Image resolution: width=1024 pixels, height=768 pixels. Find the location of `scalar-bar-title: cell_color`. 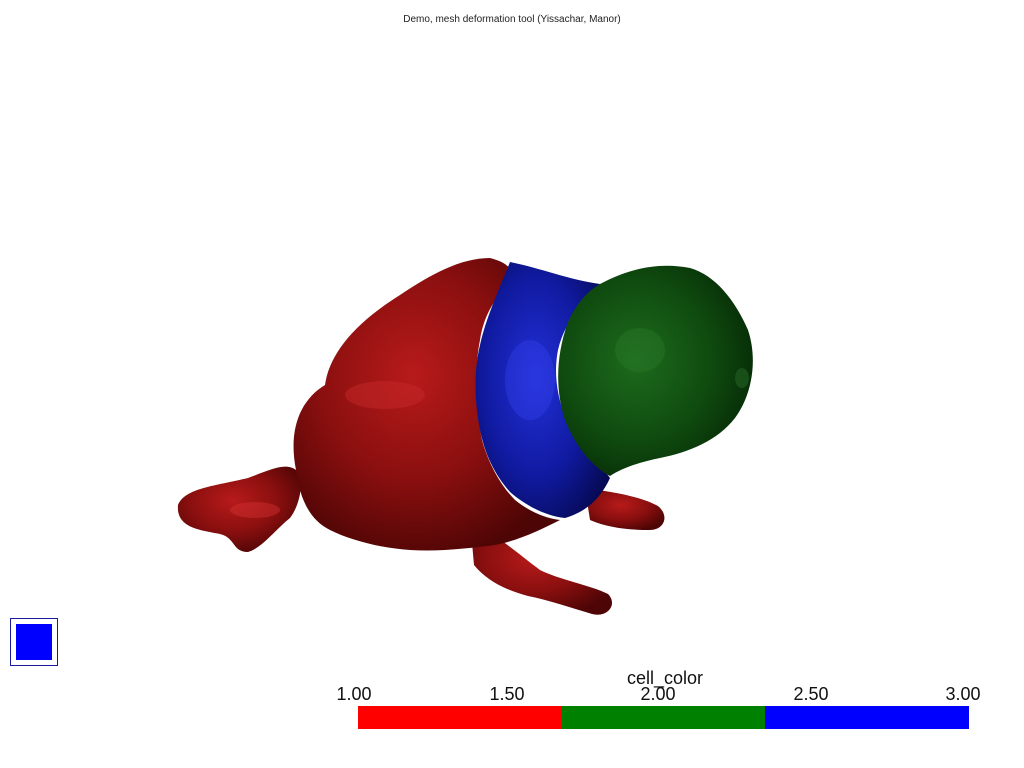

scalar-bar-title: cell_color is located at coordinates (665, 678).